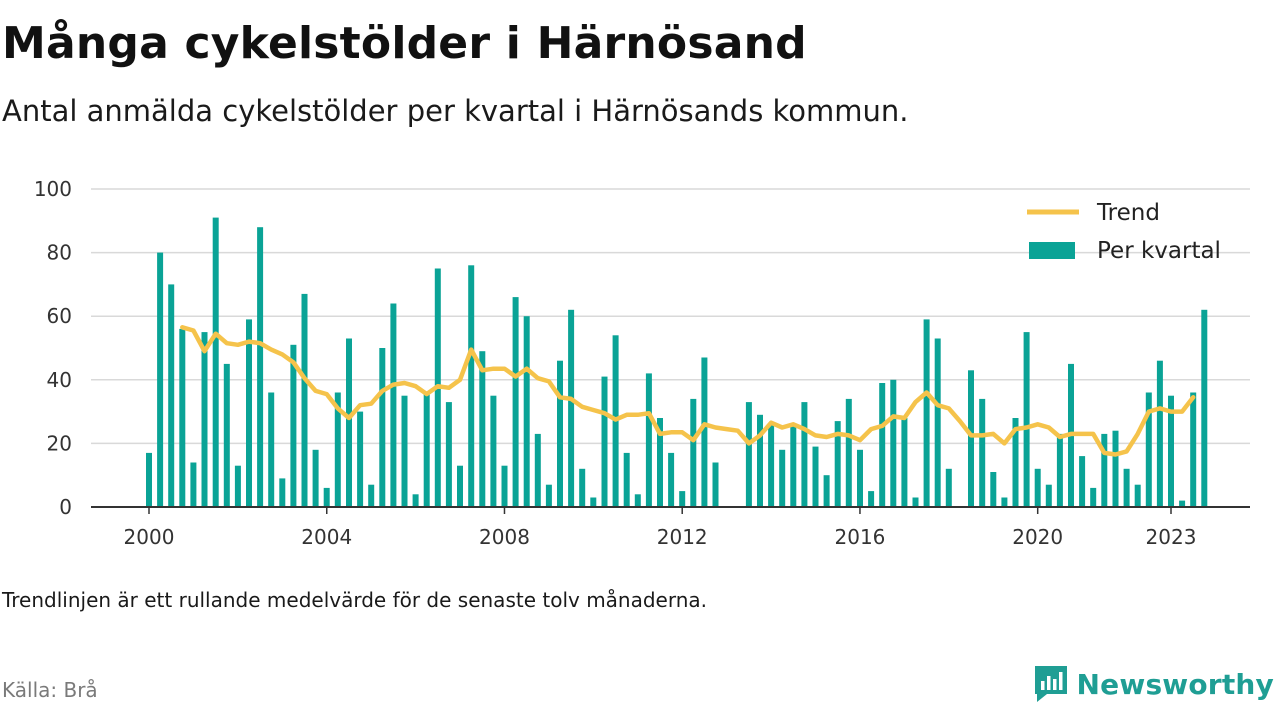 The image size is (1280, 720). Describe the element at coordinates (326, 537) in the screenshot. I see `x-tick-label: 2004` at that location.